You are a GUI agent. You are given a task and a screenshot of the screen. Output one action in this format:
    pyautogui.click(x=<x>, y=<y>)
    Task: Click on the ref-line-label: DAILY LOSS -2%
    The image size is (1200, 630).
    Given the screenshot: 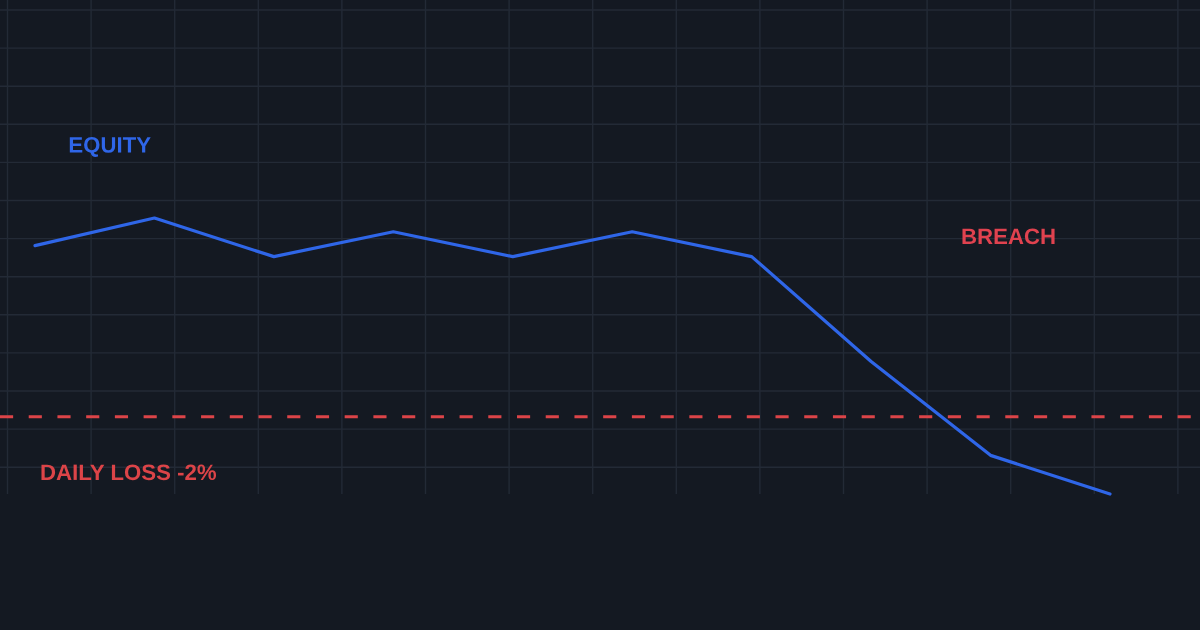 What is the action you would take?
    pyautogui.click(x=129, y=472)
    